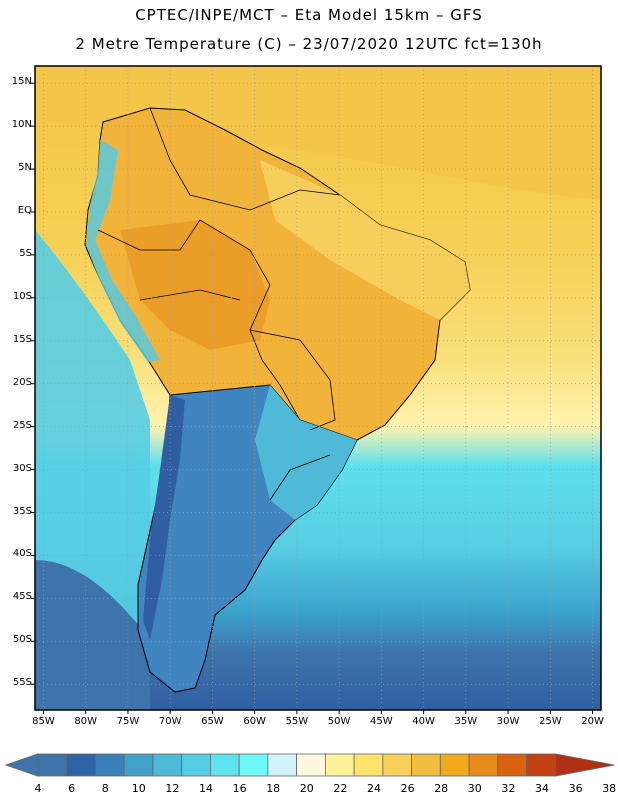 This screenshot has height=800, width=618. Describe the element at coordinates (164, 517) in the screenshot. I see `andes-cold-strip` at that location.